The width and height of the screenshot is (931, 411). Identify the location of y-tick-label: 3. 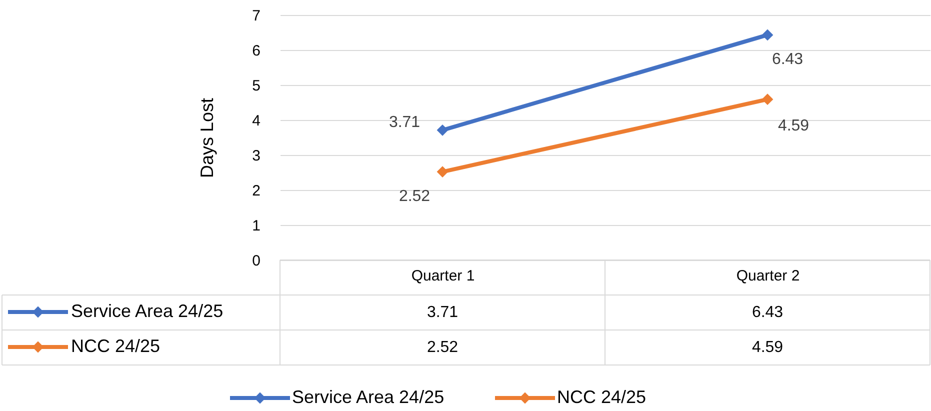
(256, 156).